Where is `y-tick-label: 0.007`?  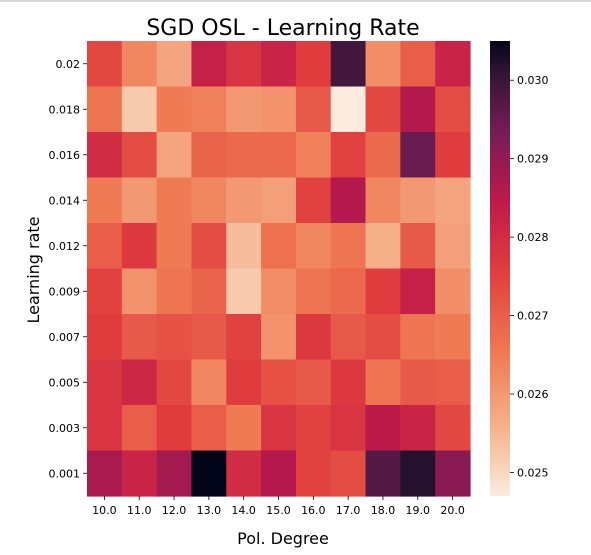 y-tick-label: 0.007 is located at coordinates (65, 337).